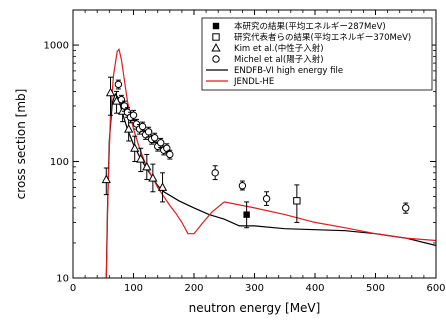 The image size is (446, 323). I want to click on x-tick-label: 0, so click(73, 288).